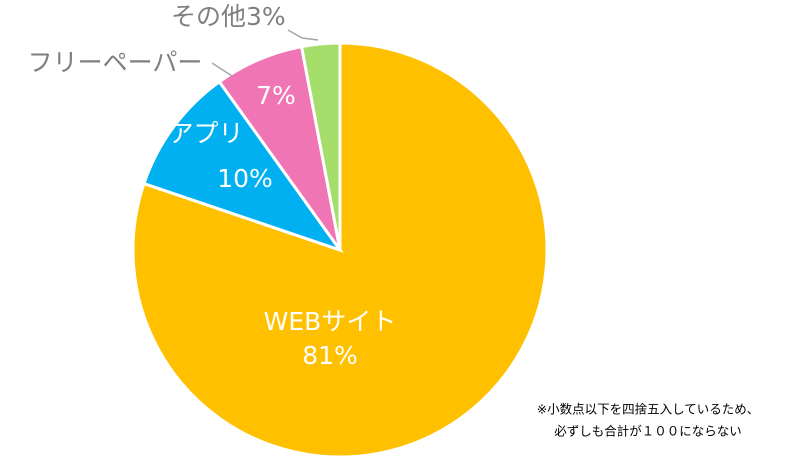  I want to click on value-label: 81%, so click(330, 355).